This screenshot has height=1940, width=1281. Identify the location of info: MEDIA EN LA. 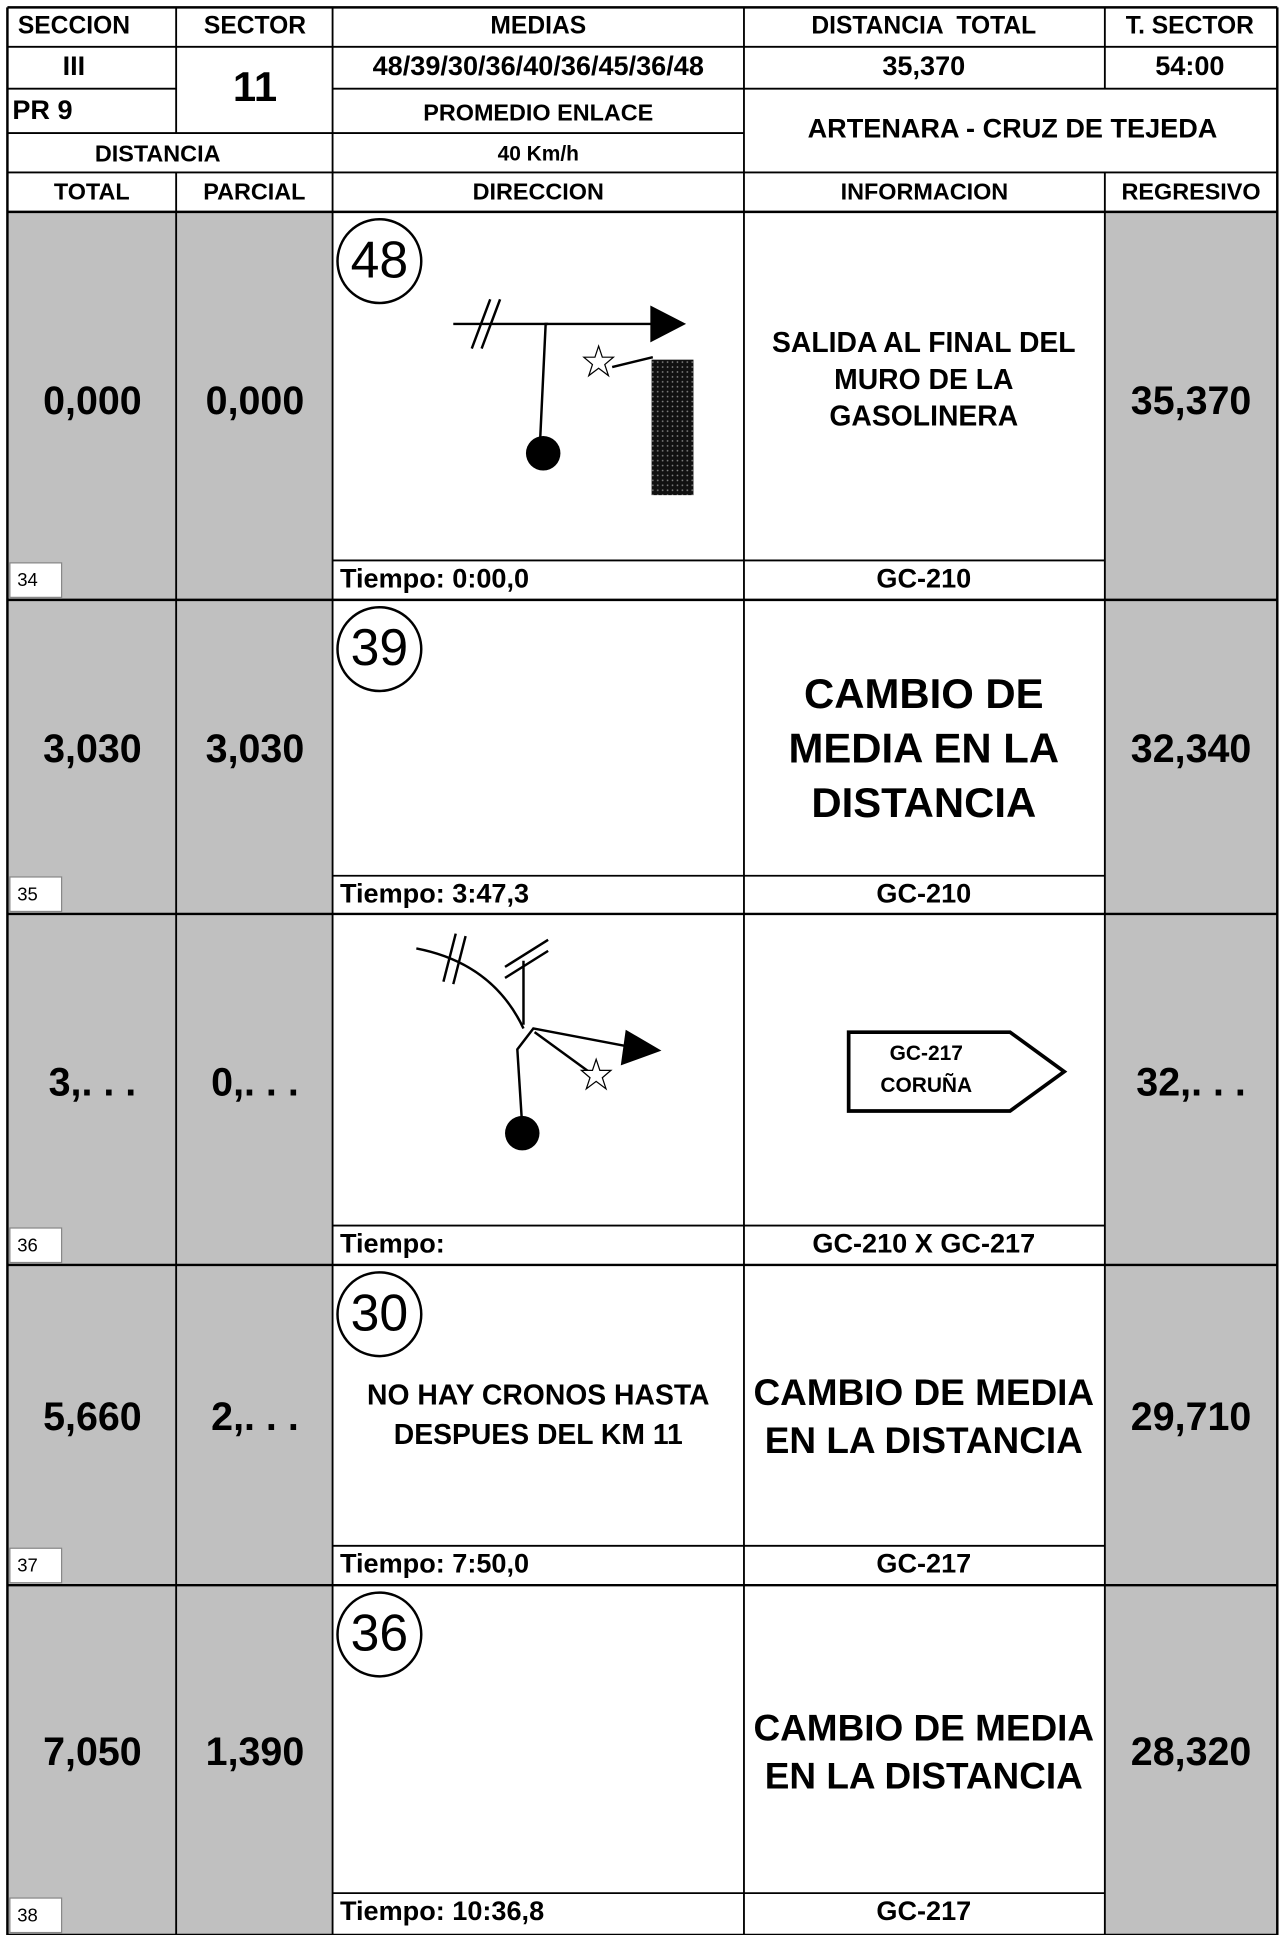
(924, 748).